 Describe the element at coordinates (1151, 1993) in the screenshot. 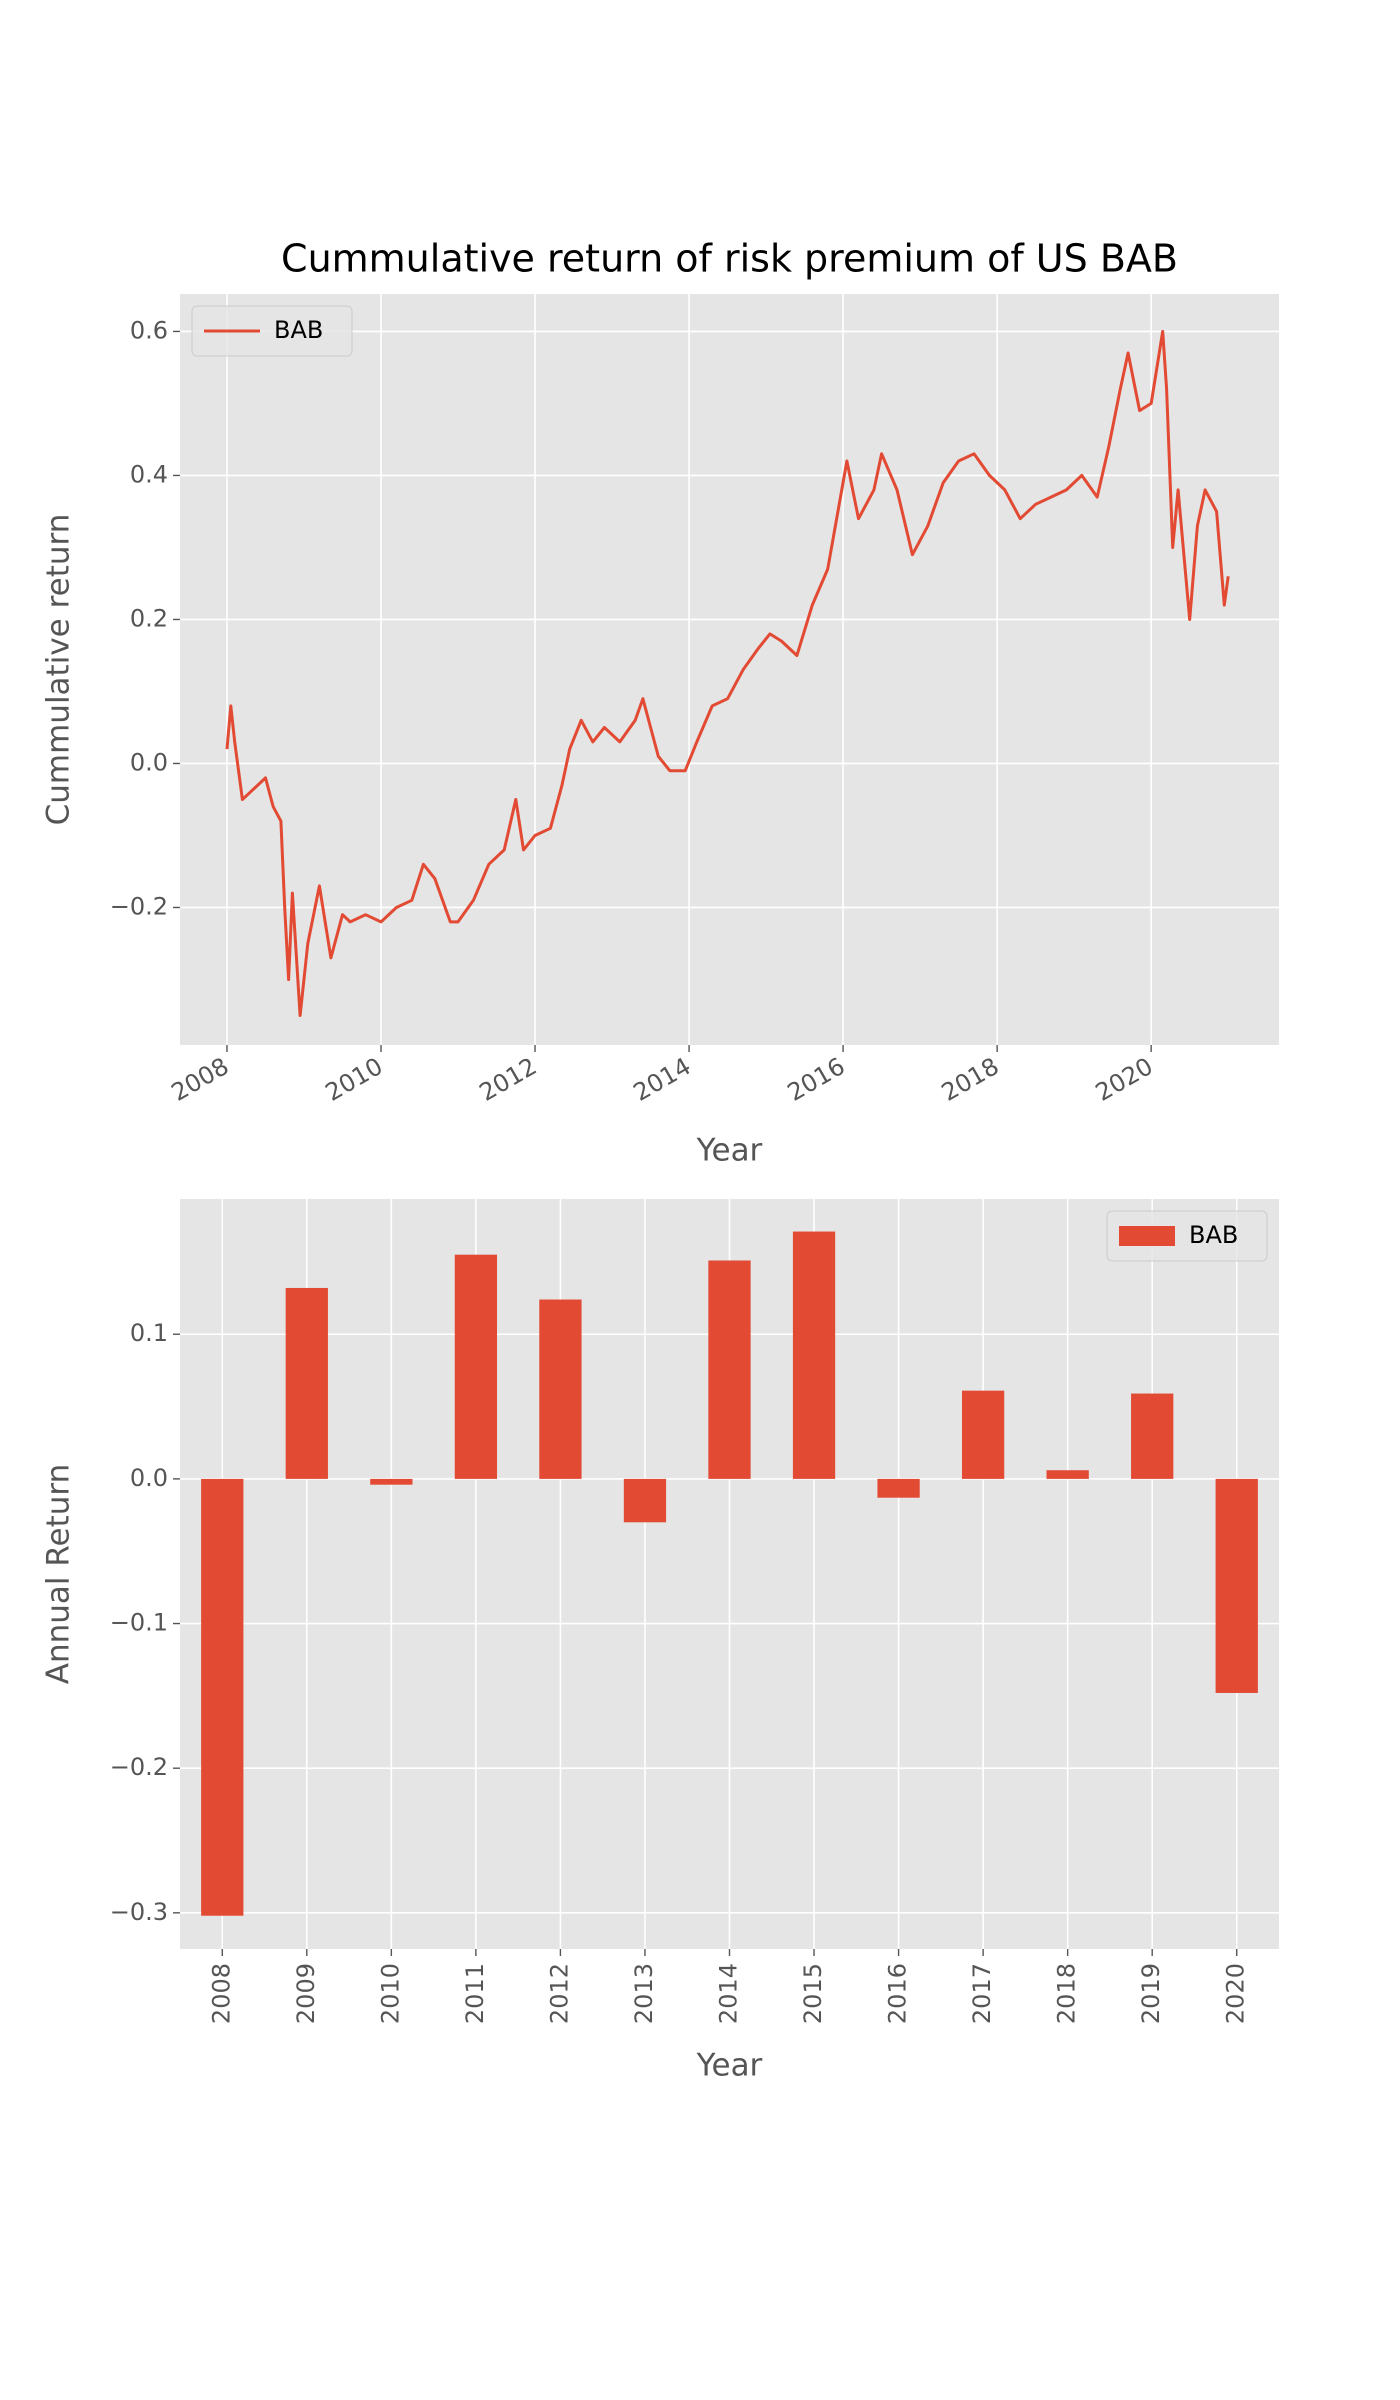

I see `x-tick-label: 2019` at that location.